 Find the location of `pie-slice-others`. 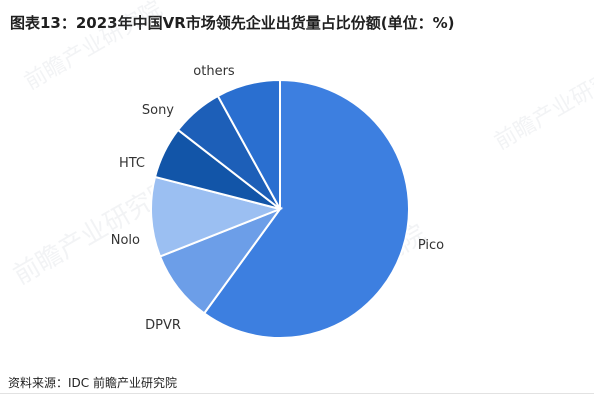

pie-slice-others is located at coordinates (248, 144).